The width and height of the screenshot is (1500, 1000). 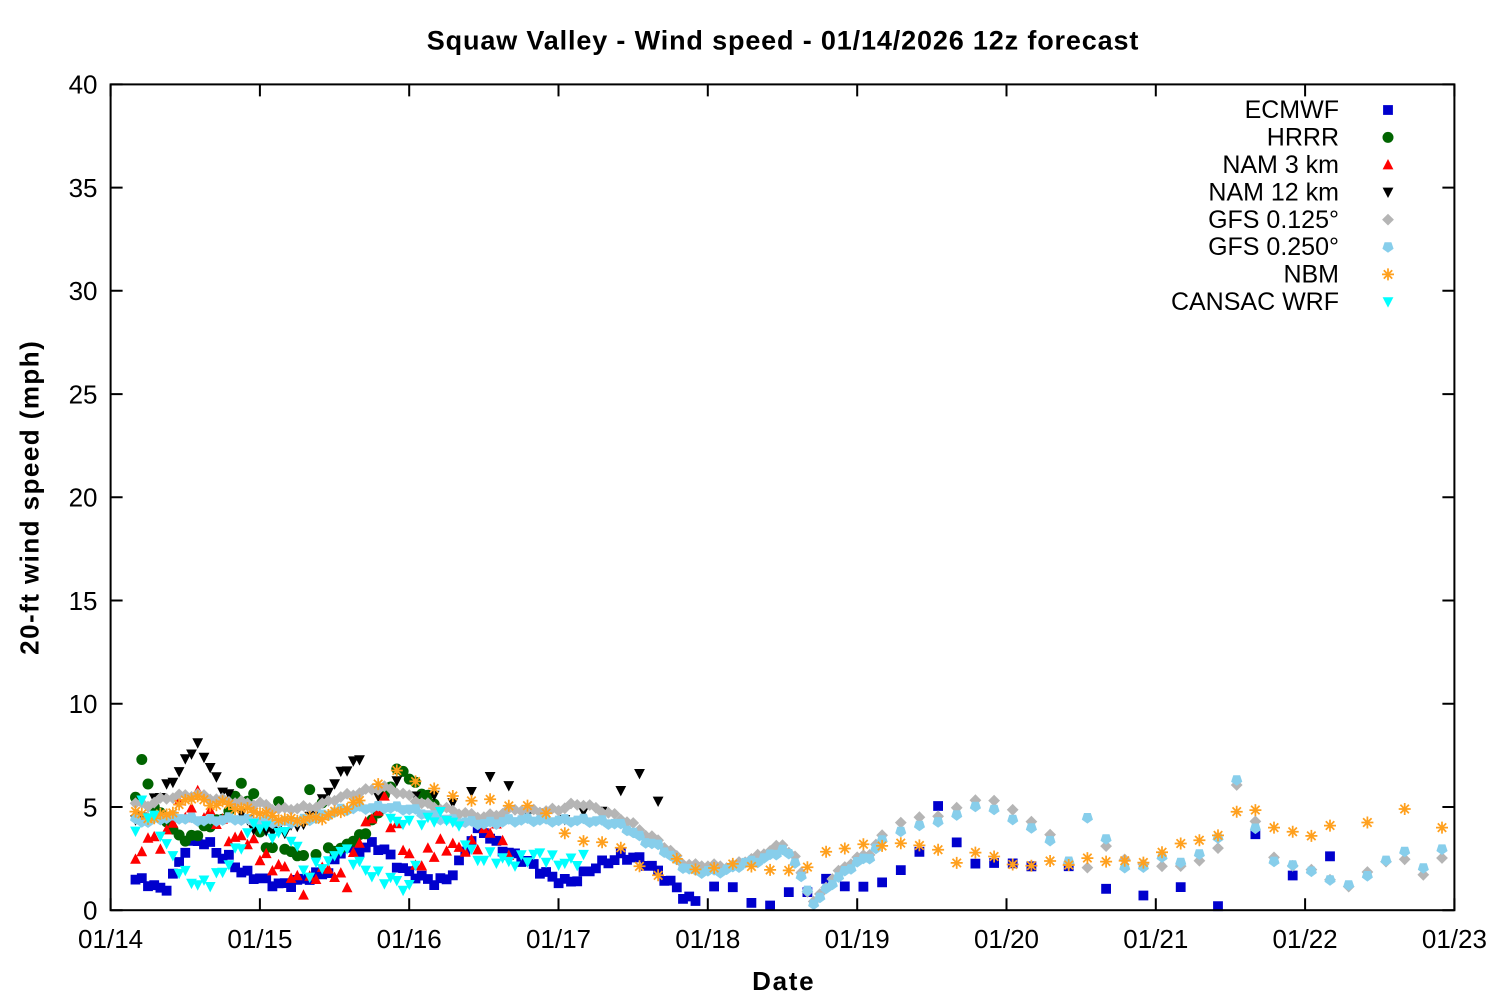 What do you see at coordinates (409, 939) in the screenshot?
I see `svg-text: 01/16` at bounding box center [409, 939].